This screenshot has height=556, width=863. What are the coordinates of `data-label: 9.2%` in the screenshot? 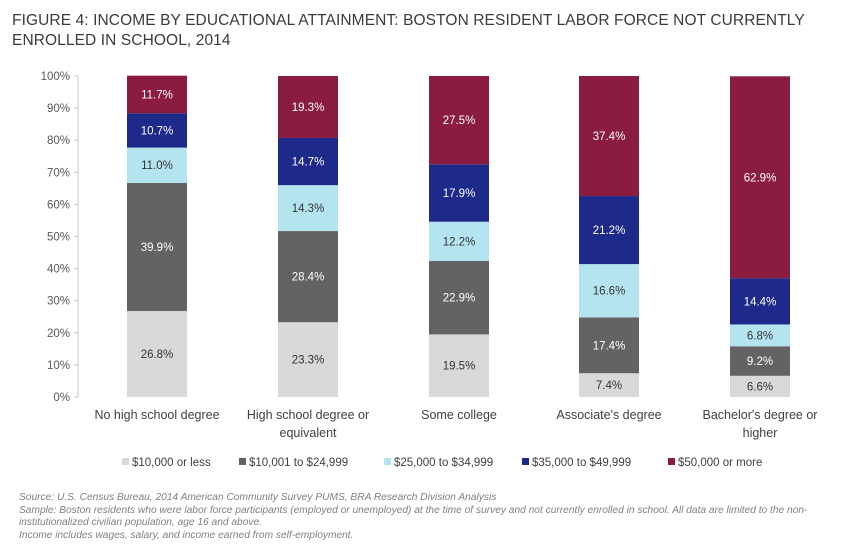 It's located at (760, 362).